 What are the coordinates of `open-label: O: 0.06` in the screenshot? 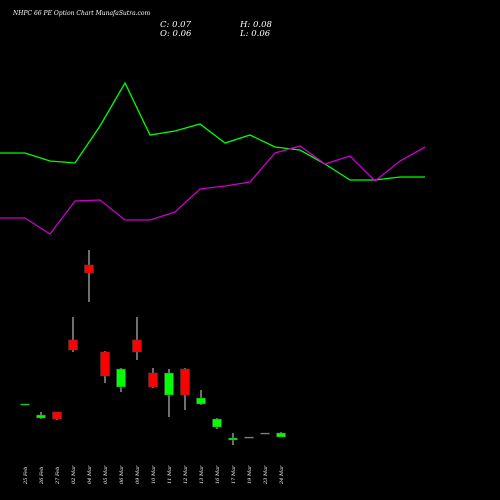 It's located at (176, 34).